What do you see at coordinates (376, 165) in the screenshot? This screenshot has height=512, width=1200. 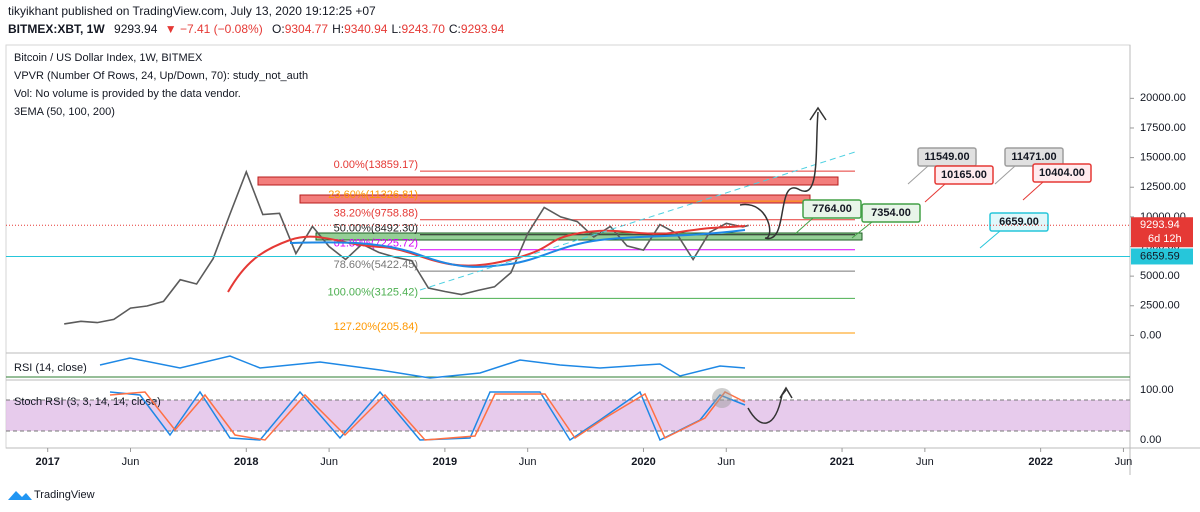 I see `fib-label: 0.00%(13859.17)` at bounding box center [376, 165].